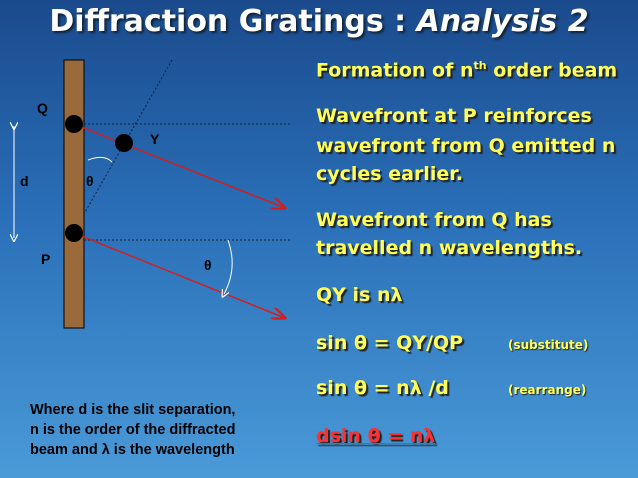 Image resolution: width=638 pixels, height=478 pixels. Describe the element at coordinates (124, 143) in the screenshot. I see `point-y` at that location.